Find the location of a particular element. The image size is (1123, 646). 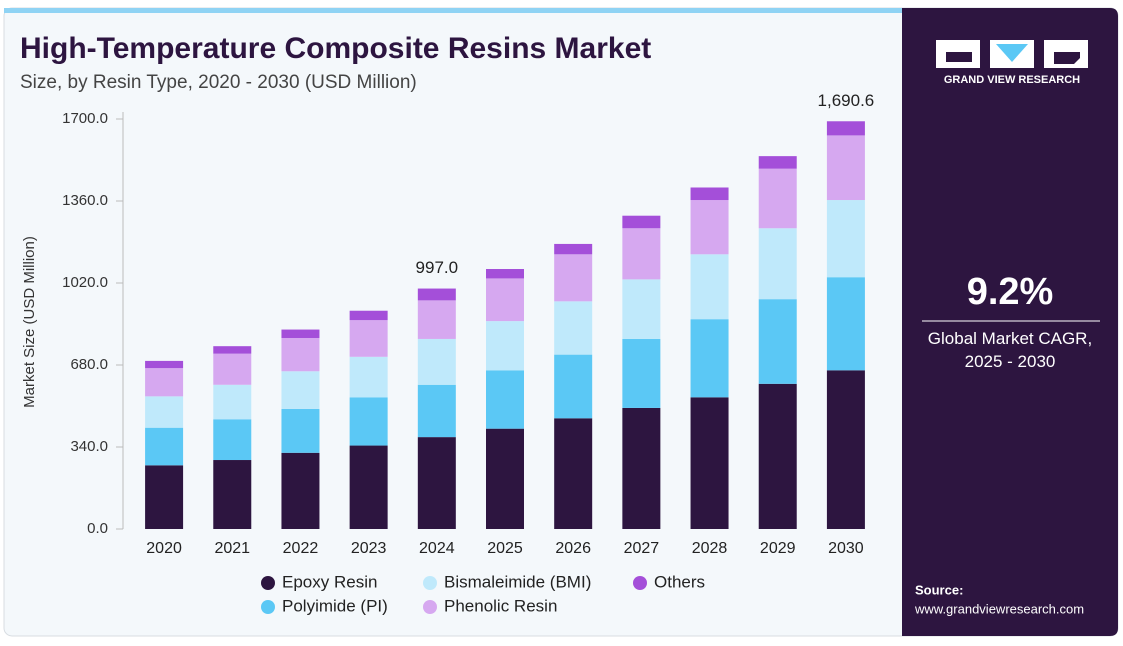

legend-label: Polyimide (PI) is located at coordinates (335, 605).